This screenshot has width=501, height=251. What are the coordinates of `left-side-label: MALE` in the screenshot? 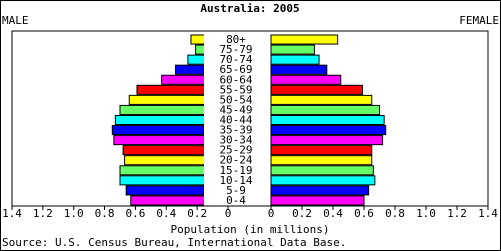 It's located at (15, 20).